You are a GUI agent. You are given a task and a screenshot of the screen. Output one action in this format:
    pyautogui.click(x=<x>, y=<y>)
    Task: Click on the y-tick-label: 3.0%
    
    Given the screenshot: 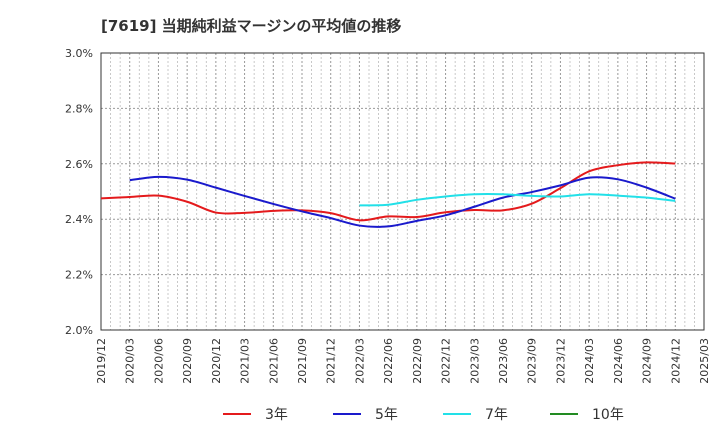 What is the action you would take?
    pyautogui.click(x=79, y=53)
    